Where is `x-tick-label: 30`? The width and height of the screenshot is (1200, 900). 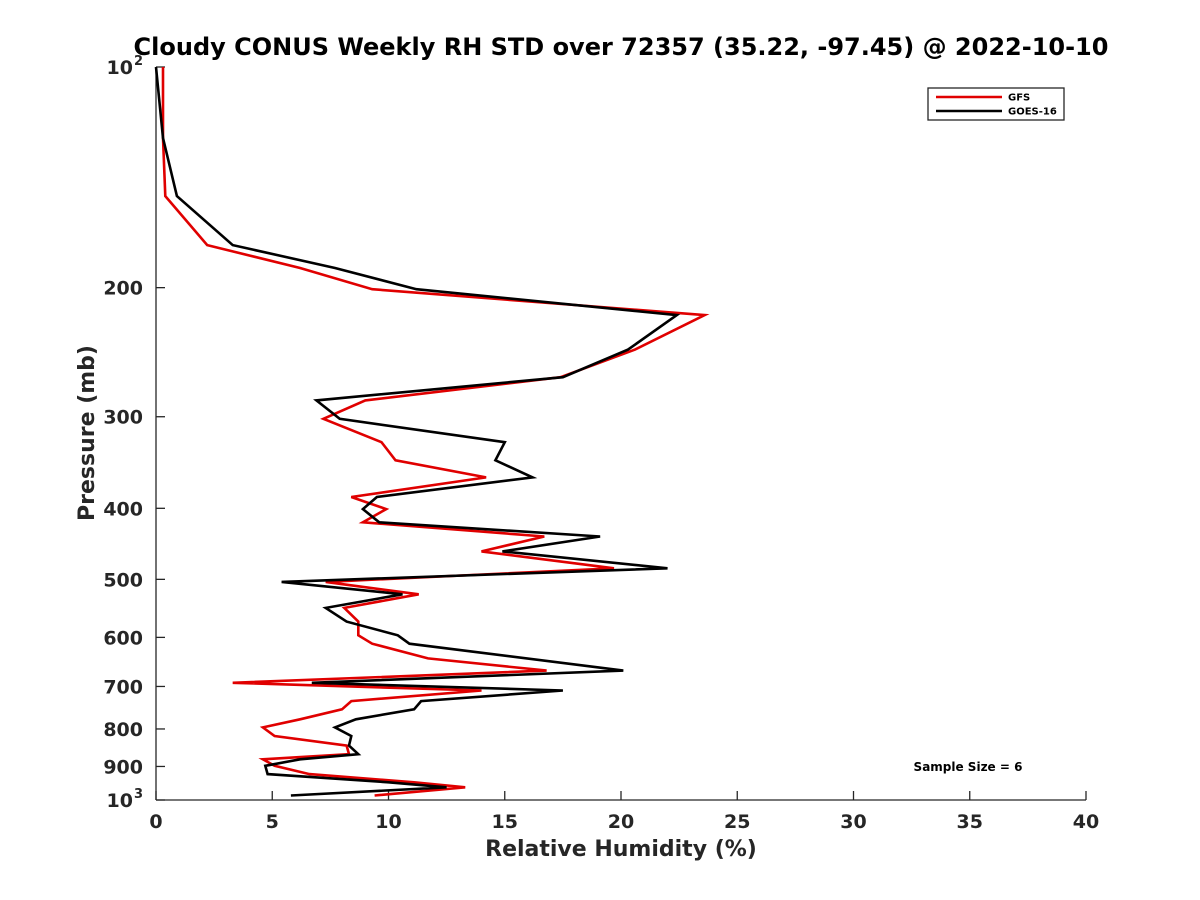 x-tick-label: 30 is located at coordinates (853, 822).